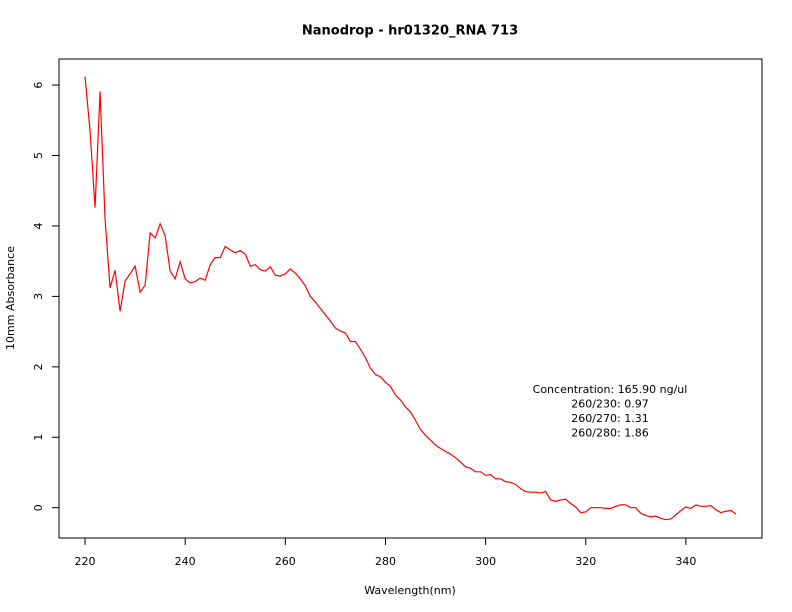 The width and height of the screenshot is (792, 612). I want to click on y-tick-label: 4, so click(38, 225).